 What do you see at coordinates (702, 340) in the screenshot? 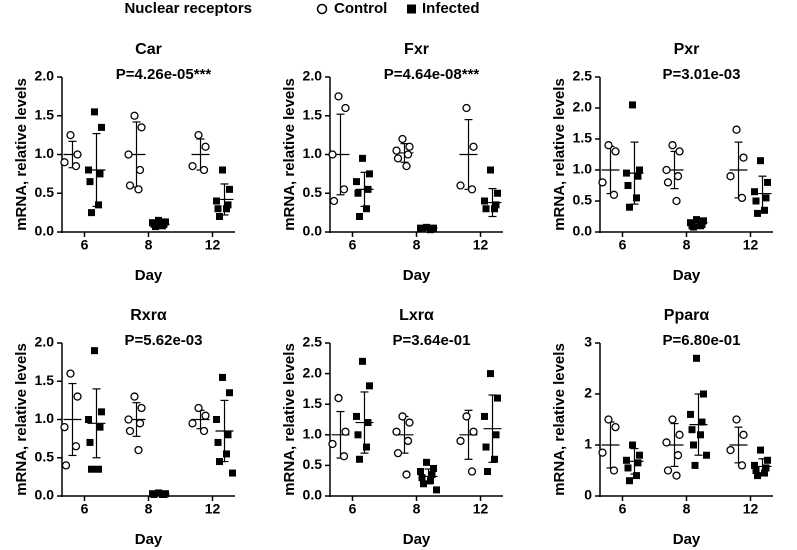
I see `annotation: P=6.80e-01` at bounding box center [702, 340].